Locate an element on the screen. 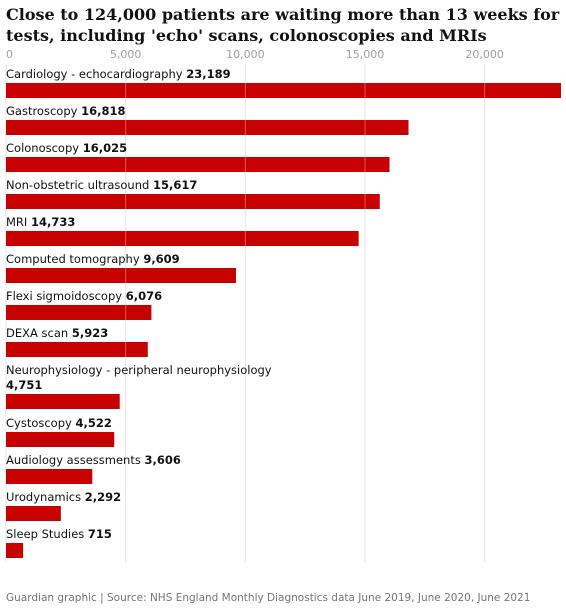  category-label: Urodynamics 2,292 is located at coordinates (63, 497).